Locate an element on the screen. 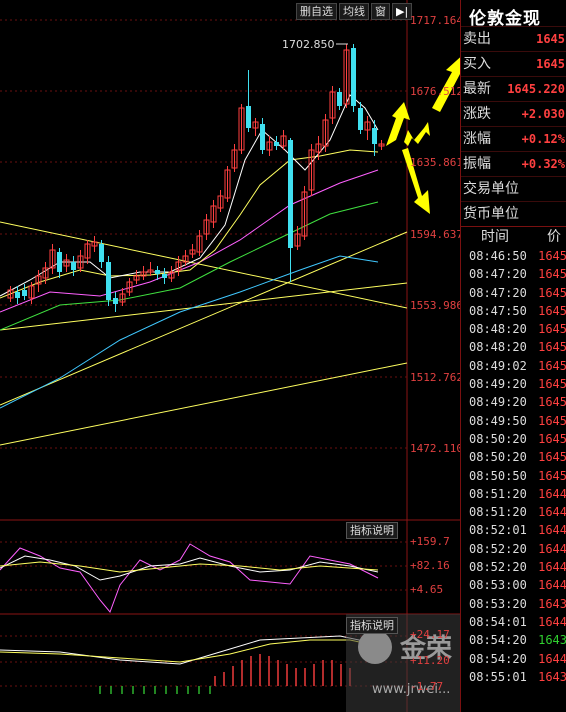  brand-logo-icon is located at coordinates (375, 647).